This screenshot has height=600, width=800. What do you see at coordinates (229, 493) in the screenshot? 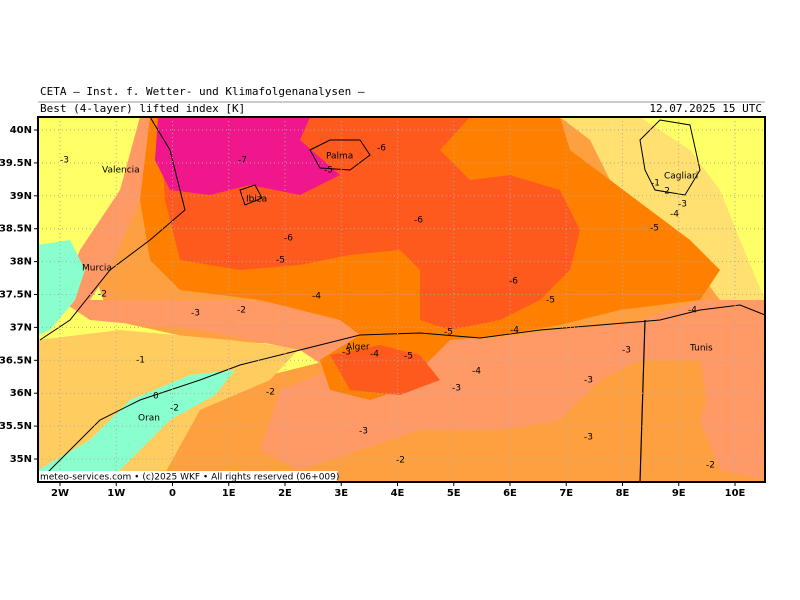
I see `lon-label: 1E` at bounding box center [229, 493].